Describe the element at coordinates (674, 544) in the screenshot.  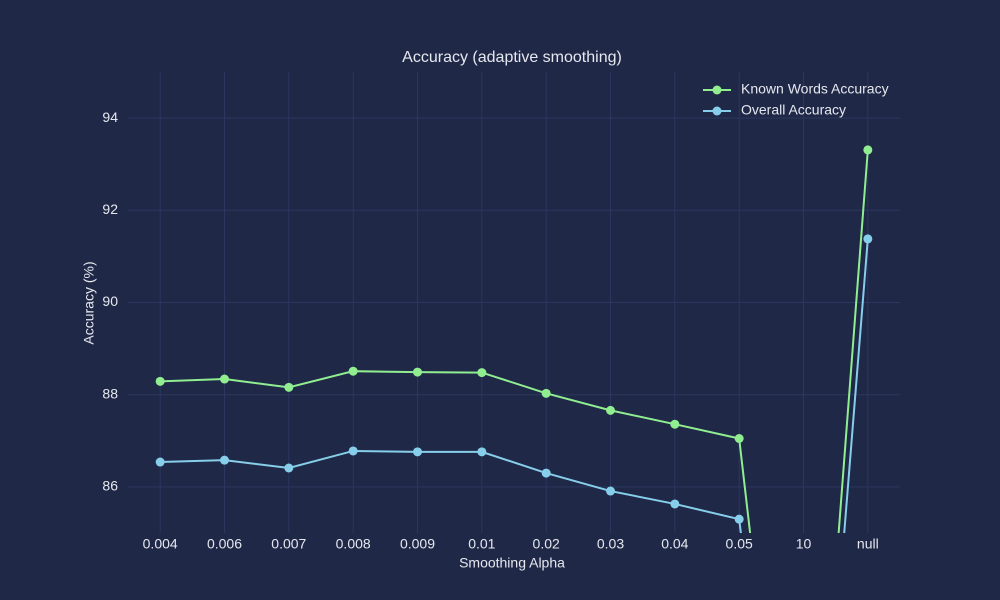
I see `x-tick-label: 0.04` at that location.